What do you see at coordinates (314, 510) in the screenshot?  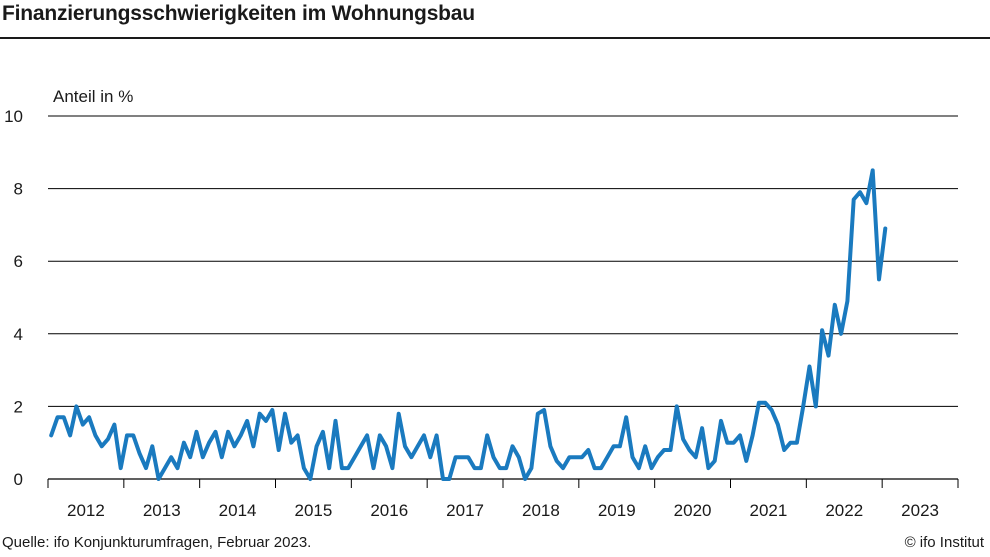 I see `x-tick-label: 2015` at bounding box center [314, 510].